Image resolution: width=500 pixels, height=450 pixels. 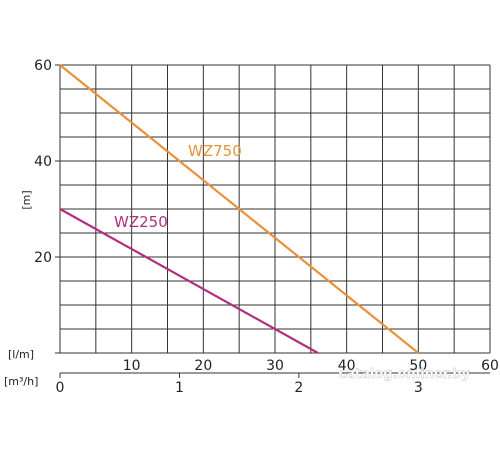 What do you see at coordinates (21, 381) in the screenshot?
I see `x2-axis-unit-label: [m³/h]` at bounding box center [21, 381].